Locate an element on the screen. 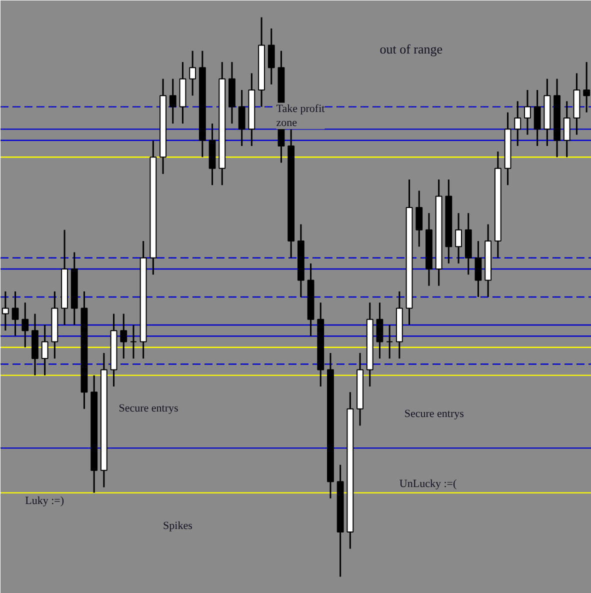 Image resolution: width=591 pixels, height=593 pixels. annotation: Spikes is located at coordinates (177, 526).